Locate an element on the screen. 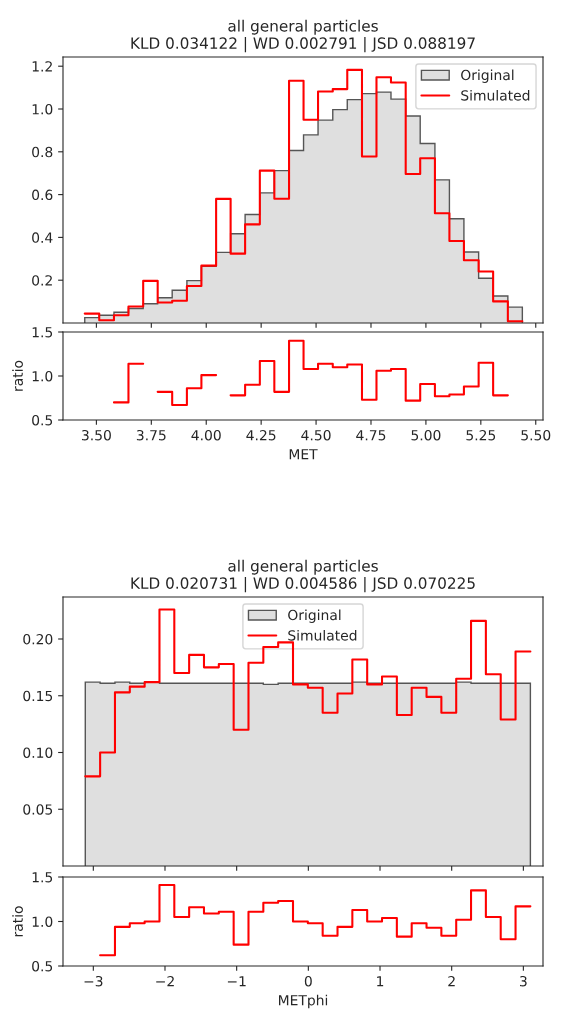  x-tick-label: −3 is located at coordinates (93, 981).